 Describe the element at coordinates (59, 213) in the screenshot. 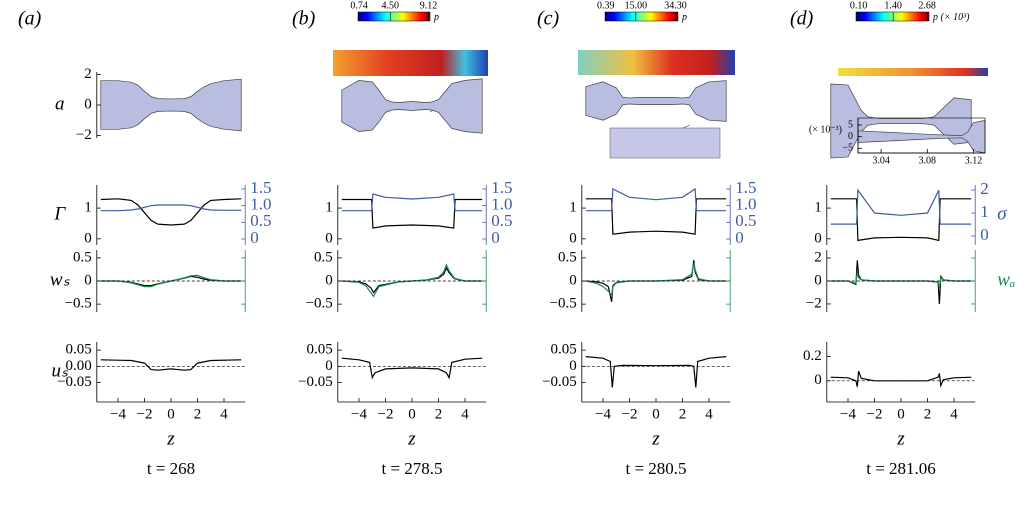

I see `y-axis-label: Γ` at that location.